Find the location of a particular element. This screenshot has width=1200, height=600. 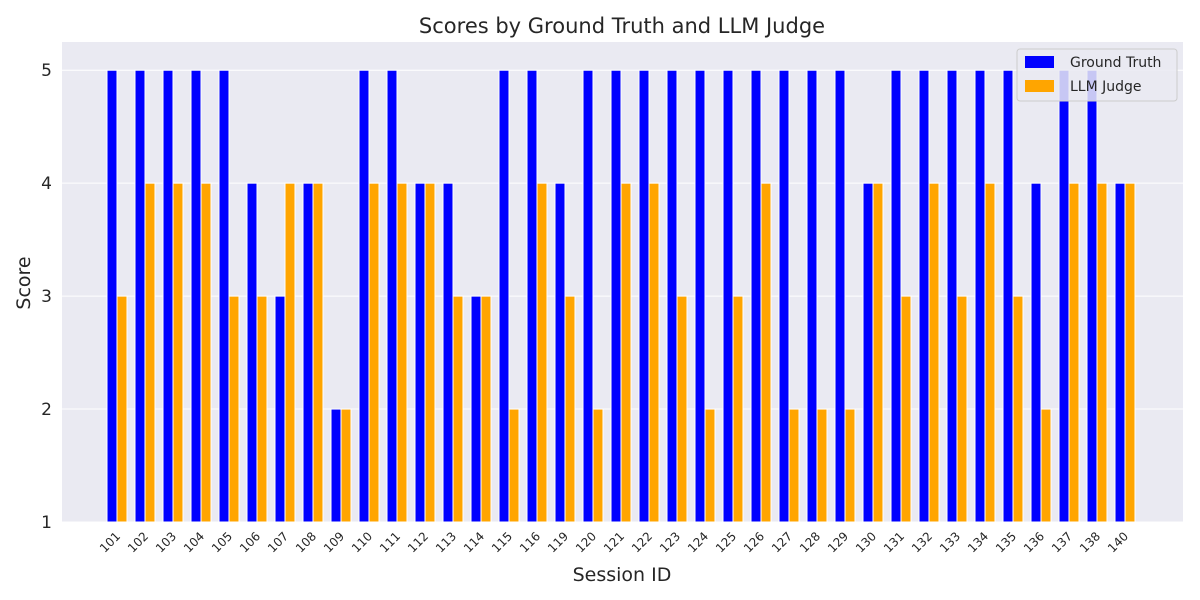

x-tick-label: 126 is located at coordinates (754, 542).